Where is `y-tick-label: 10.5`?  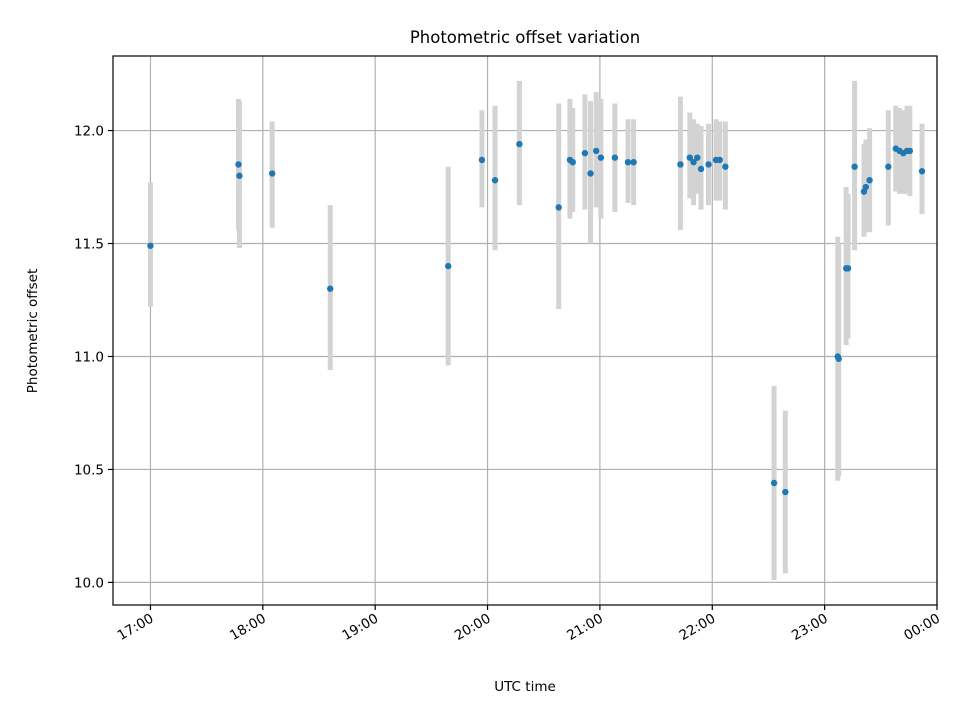
y-tick-label: 10.5 is located at coordinates (89, 470).